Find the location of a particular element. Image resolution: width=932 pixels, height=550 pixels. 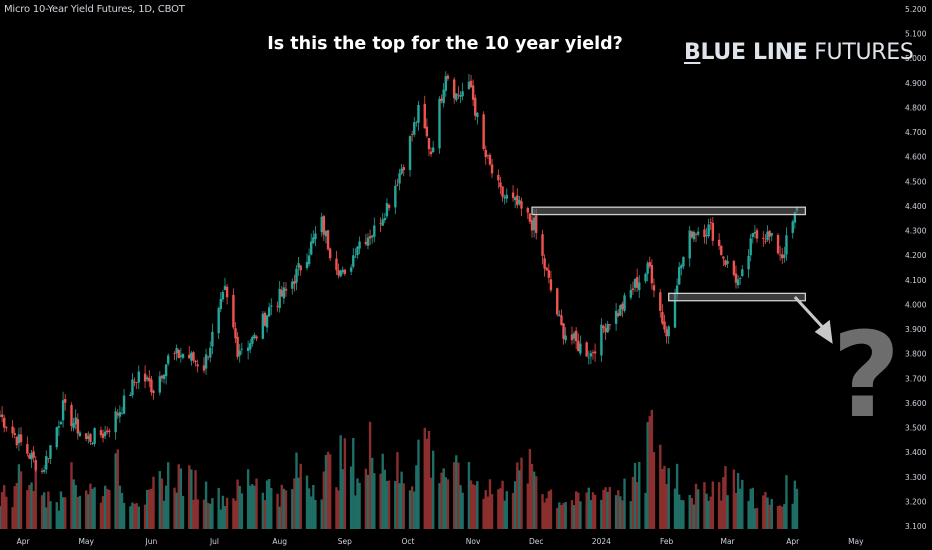

time-tick-label: Apr is located at coordinates (24, 541).